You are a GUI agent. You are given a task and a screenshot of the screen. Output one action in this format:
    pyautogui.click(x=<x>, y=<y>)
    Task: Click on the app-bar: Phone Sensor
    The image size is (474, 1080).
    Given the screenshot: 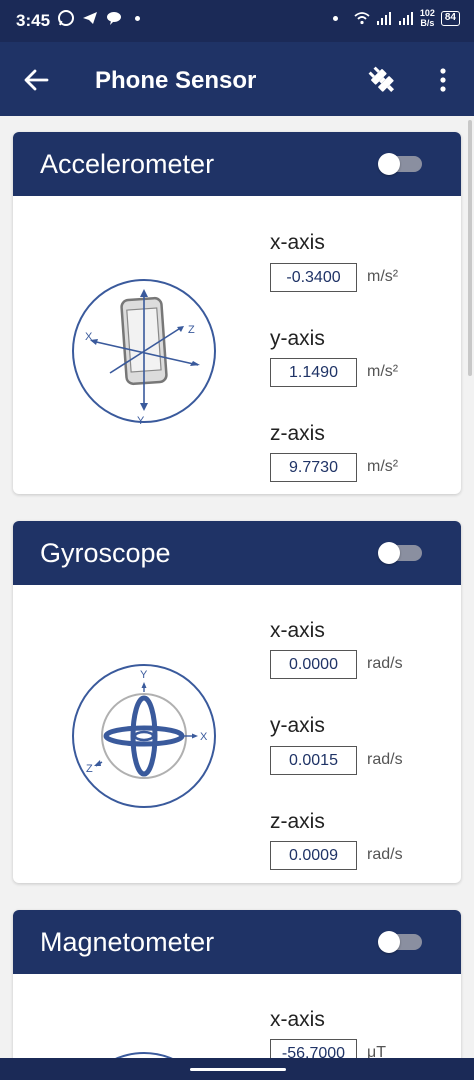 What is the action you would take?
    pyautogui.click(x=237, y=79)
    